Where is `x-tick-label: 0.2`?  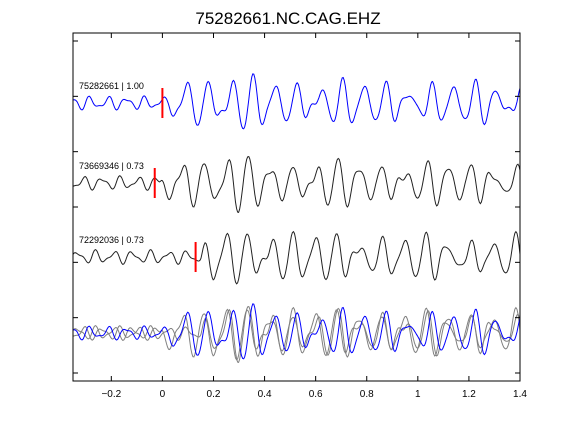
x-tick-label: 0.2 is located at coordinates (214, 394).